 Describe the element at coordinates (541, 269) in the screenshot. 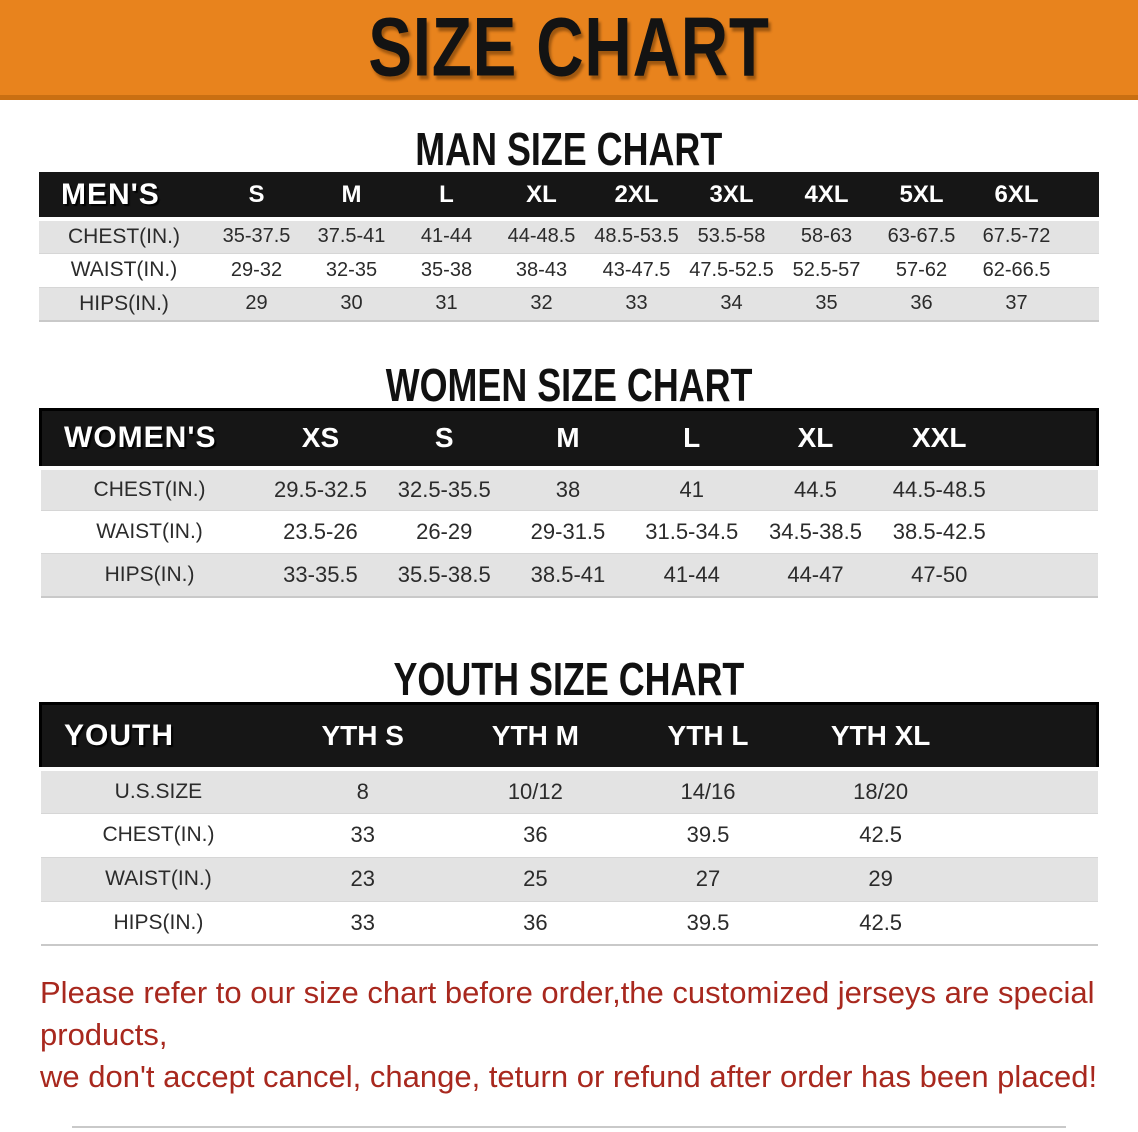

I see `measurement-cell: 38-43` at that location.